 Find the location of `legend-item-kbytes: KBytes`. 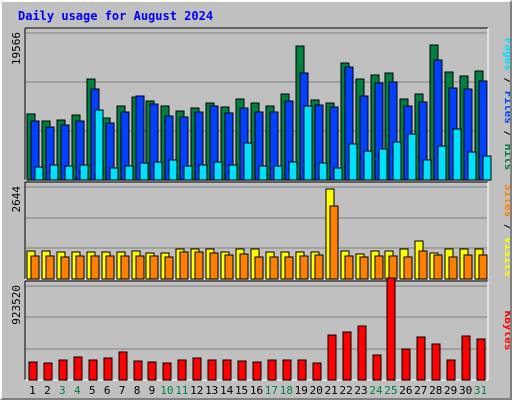

legend-item-kbytes: KBytes is located at coordinates (506, 331).